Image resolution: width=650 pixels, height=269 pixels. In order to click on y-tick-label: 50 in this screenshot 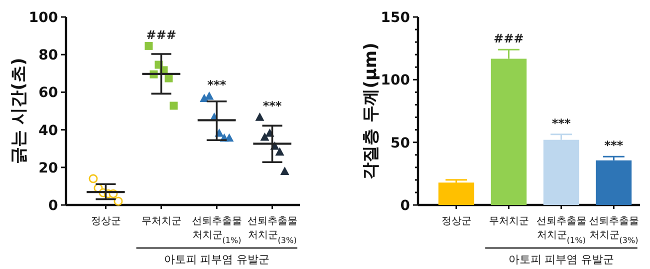, I will do `click(400, 143)`.